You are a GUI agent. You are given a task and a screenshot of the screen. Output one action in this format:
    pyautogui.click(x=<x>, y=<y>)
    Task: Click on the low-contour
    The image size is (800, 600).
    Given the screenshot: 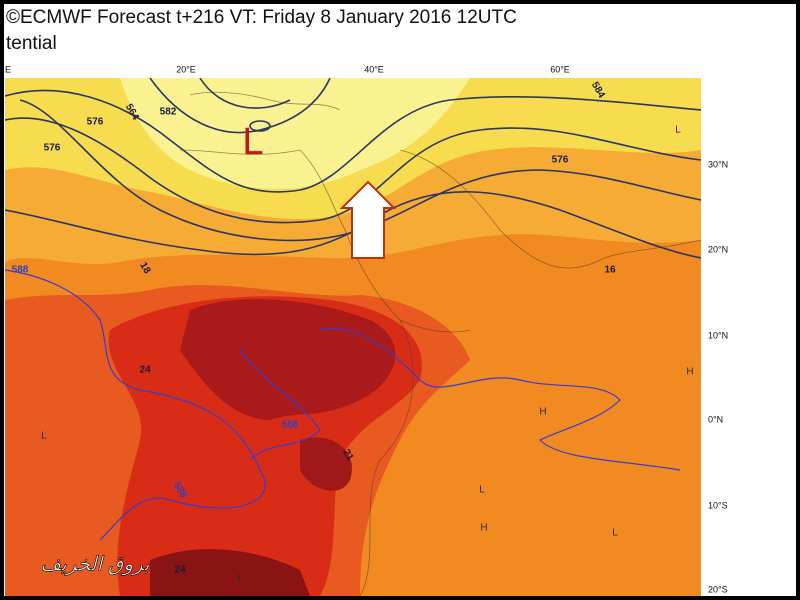 What is the action you would take?
    pyautogui.click(x=260, y=126)
    